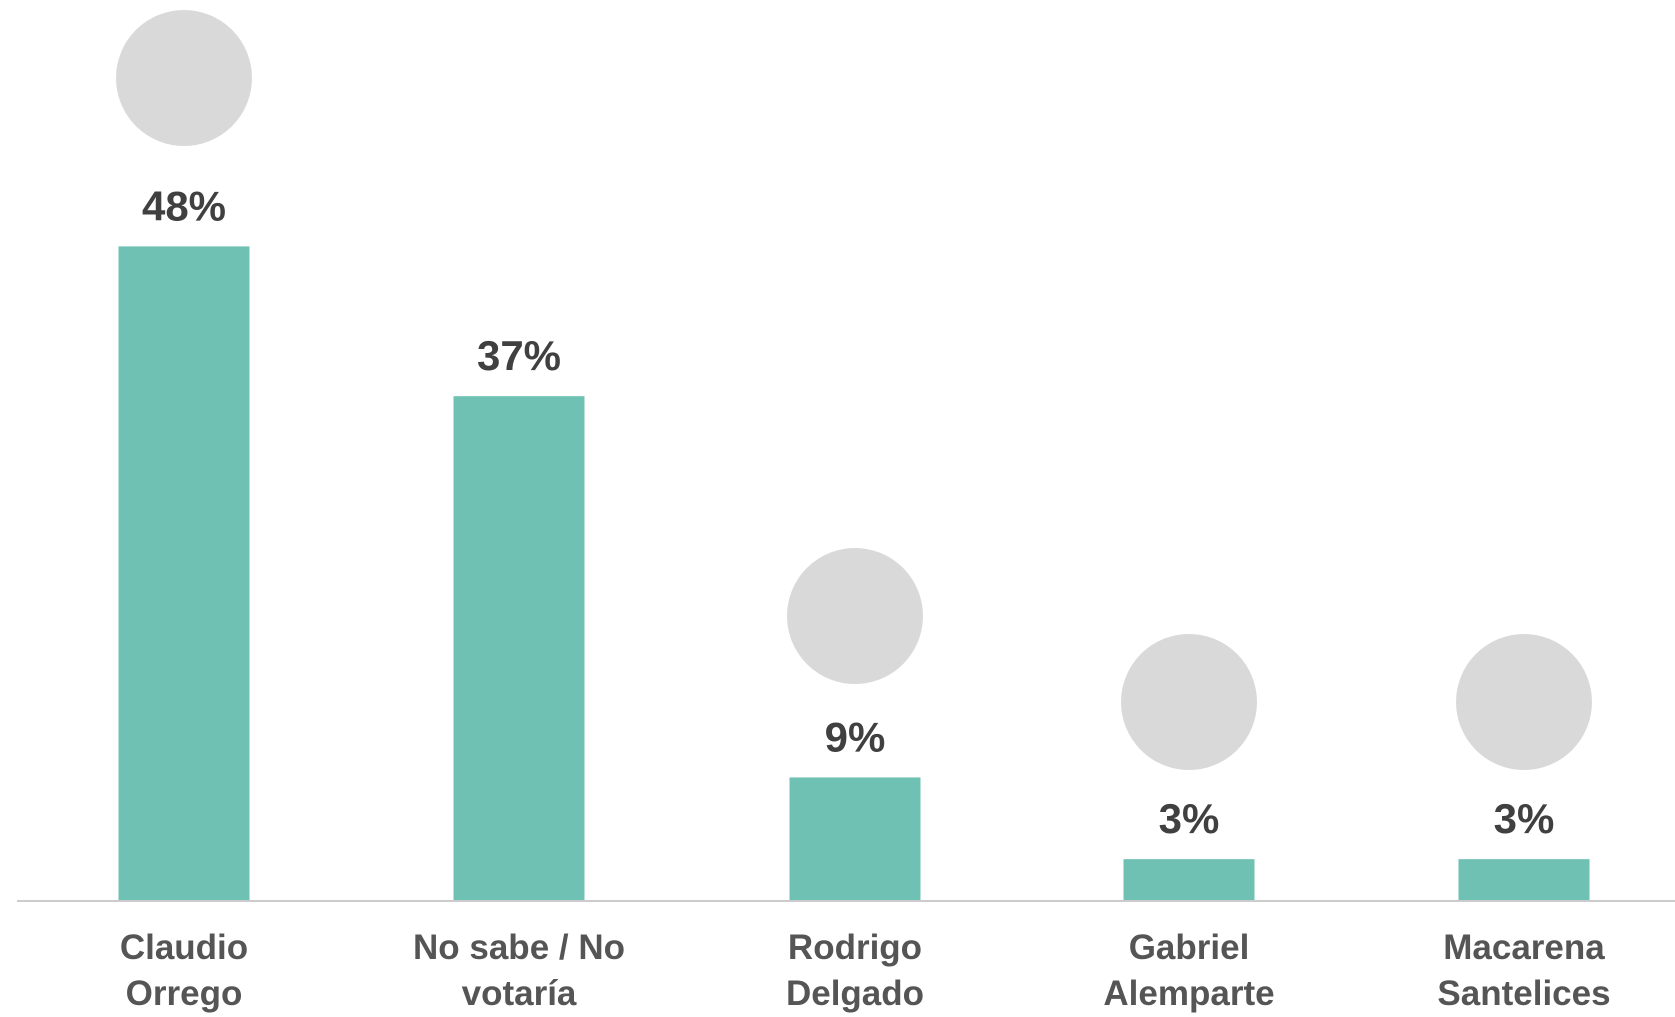 The image size is (1675, 1017). Describe the element at coordinates (1524, 970) in the screenshot. I see `category-label: Macarena Santelices` at that location.